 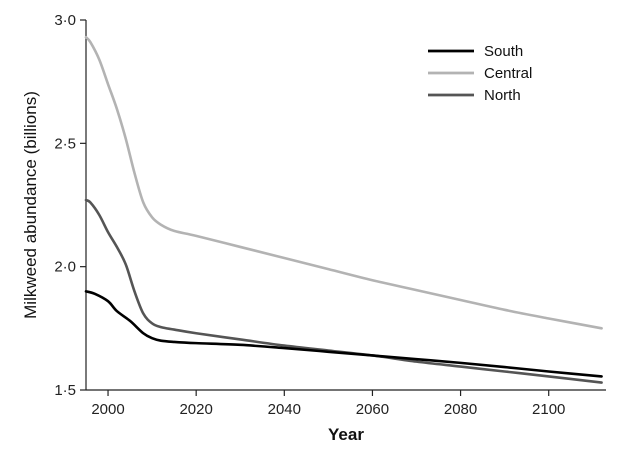 What do you see at coordinates (508, 73) in the screenshot?
I see `legend-label-central: Central` at bounding box center [508, 73].